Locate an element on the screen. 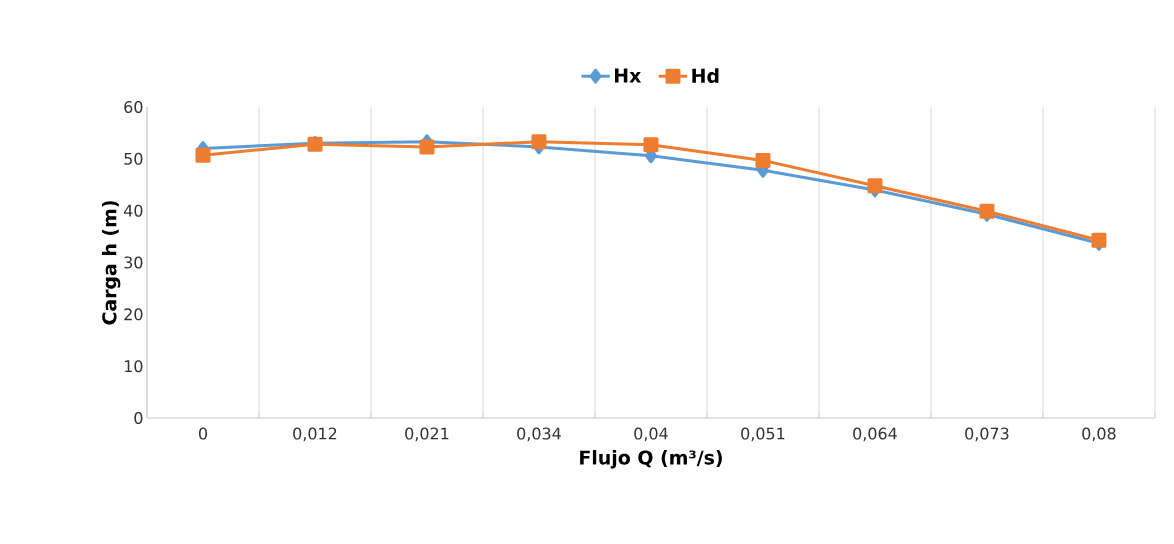 This screenshot has width=1174, height=544. y-tick-label: 30 is located at coordinates (133, 262).